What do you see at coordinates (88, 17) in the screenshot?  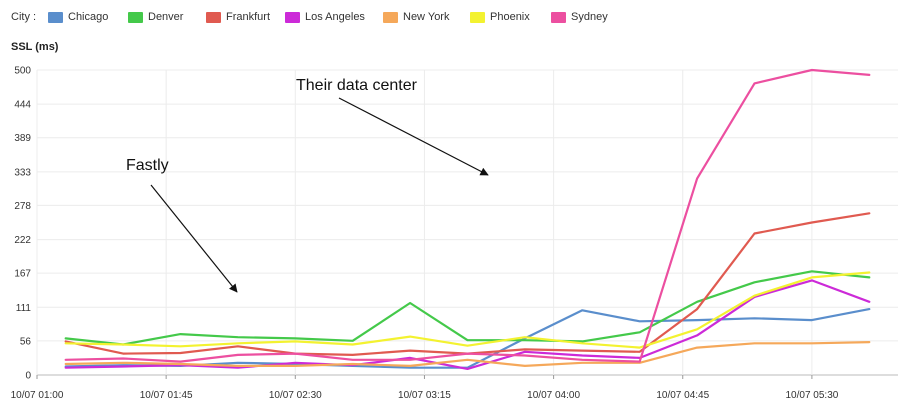 I see `legend-item-label: Chicago` at bounding box center [88, 17].